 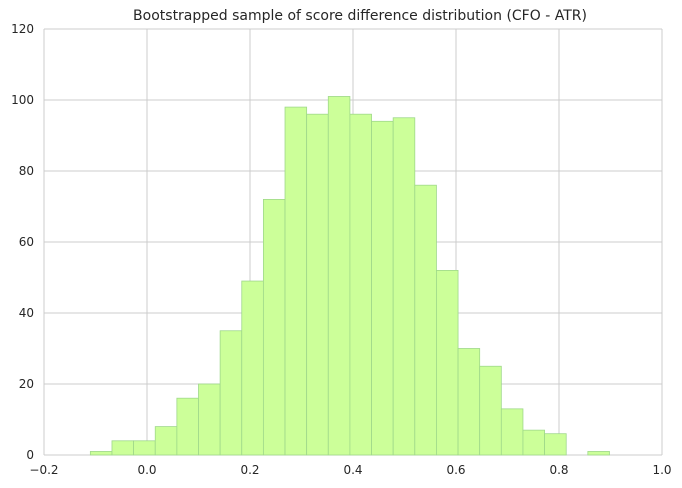 I want to click on x-tick-label: 0.8, so click(x=558, y=470).